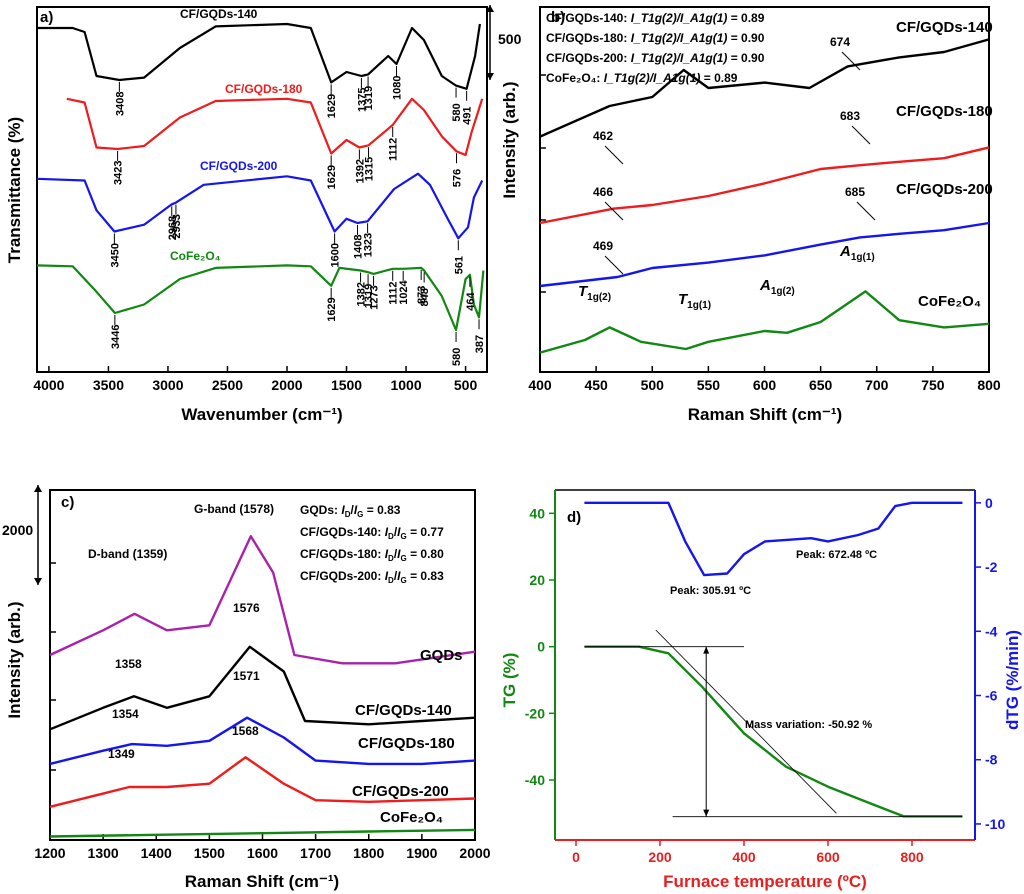 The height and width of the screenshot is (894, 1024). Describe the element at coordinates (369, 245) in the screenshot. I see `panel-a-peak-label: 1323` at that location.